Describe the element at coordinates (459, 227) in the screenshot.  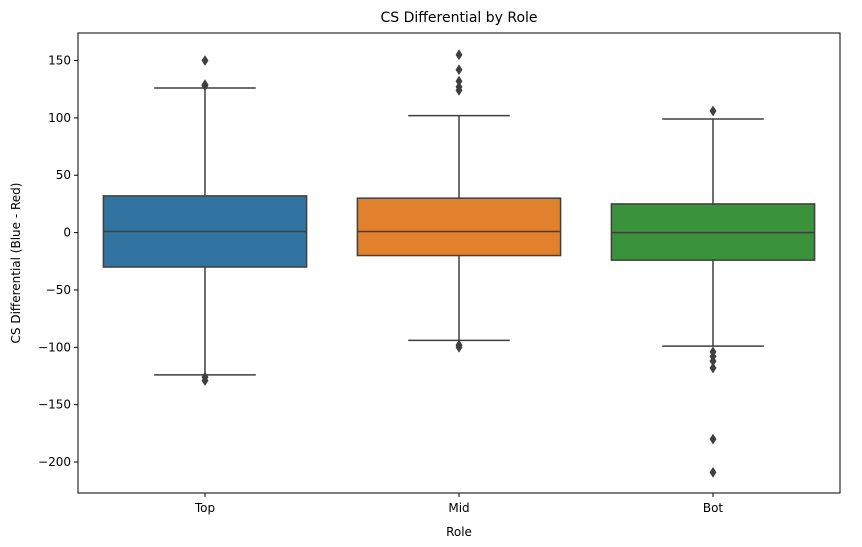
I see `box-iqr` at that location.